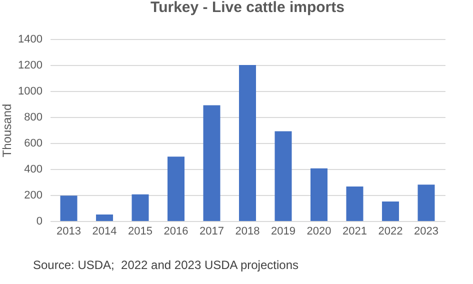 Image resolution: width=473 pixels, height=284 pixels. Describe the element at coordinates (140, 232) in the screenshot. I see `x-tick-label: 2015` at that location.